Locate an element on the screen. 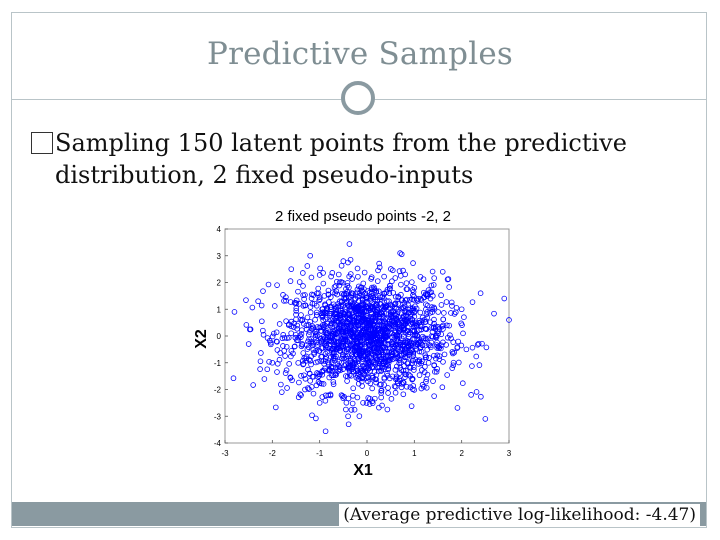 The width and height of the screenshot is (720, 540). y-axis-ticks: -4 -3 -2 -1 0 1 2 3 4 is located at coordinates (221, 336).